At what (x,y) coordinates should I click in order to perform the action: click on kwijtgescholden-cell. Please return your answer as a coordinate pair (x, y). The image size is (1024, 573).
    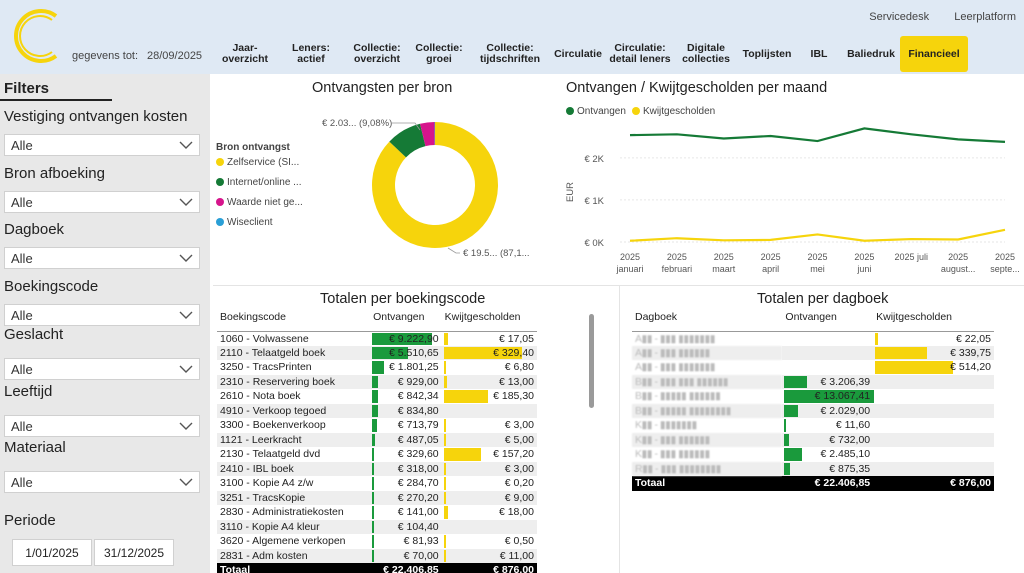
    Looking at the image, I should click on (933, 396).